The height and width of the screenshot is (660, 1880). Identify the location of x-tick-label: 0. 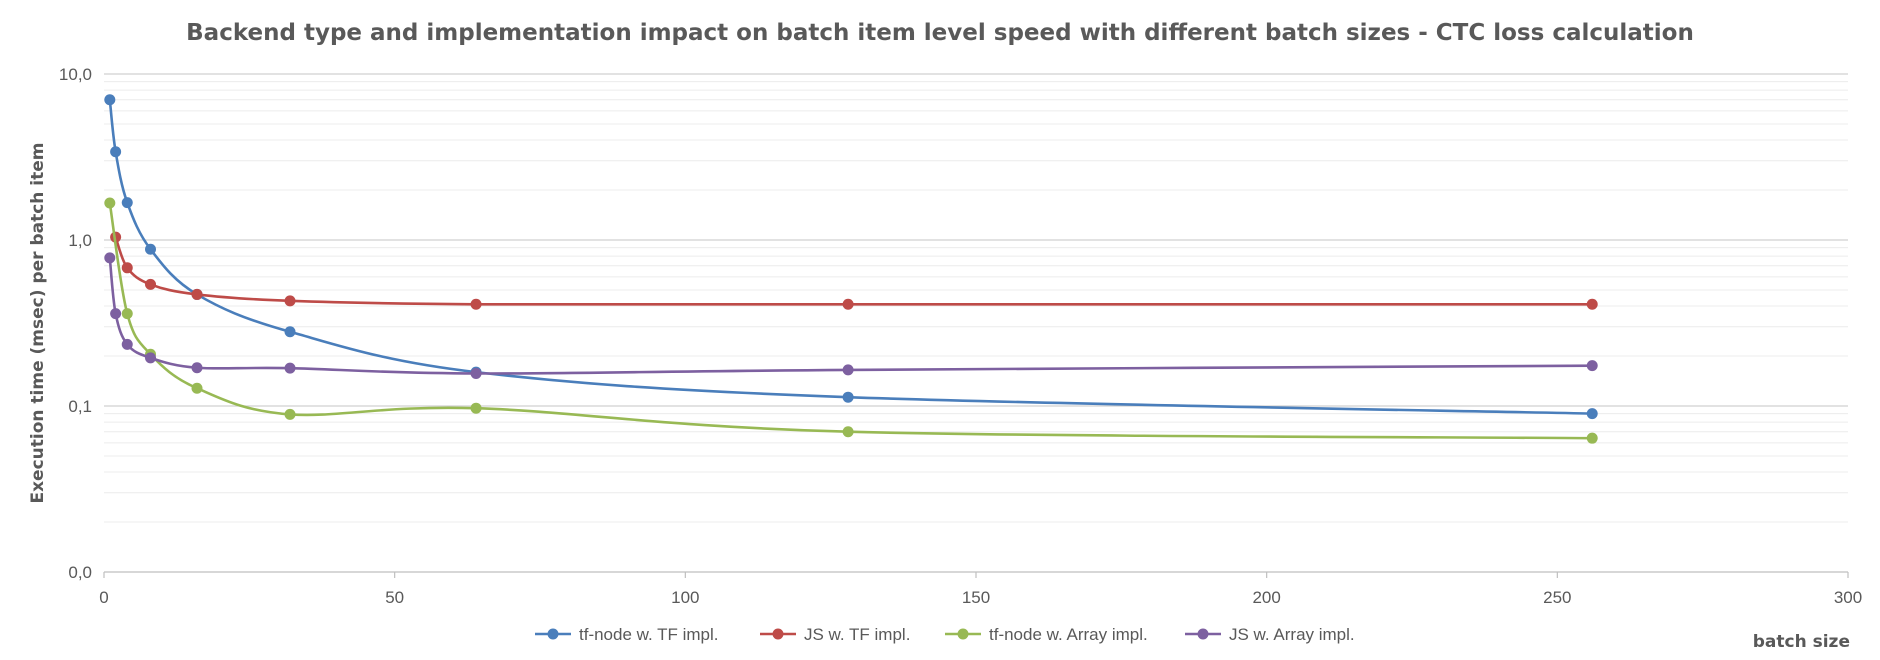
(103, 597).